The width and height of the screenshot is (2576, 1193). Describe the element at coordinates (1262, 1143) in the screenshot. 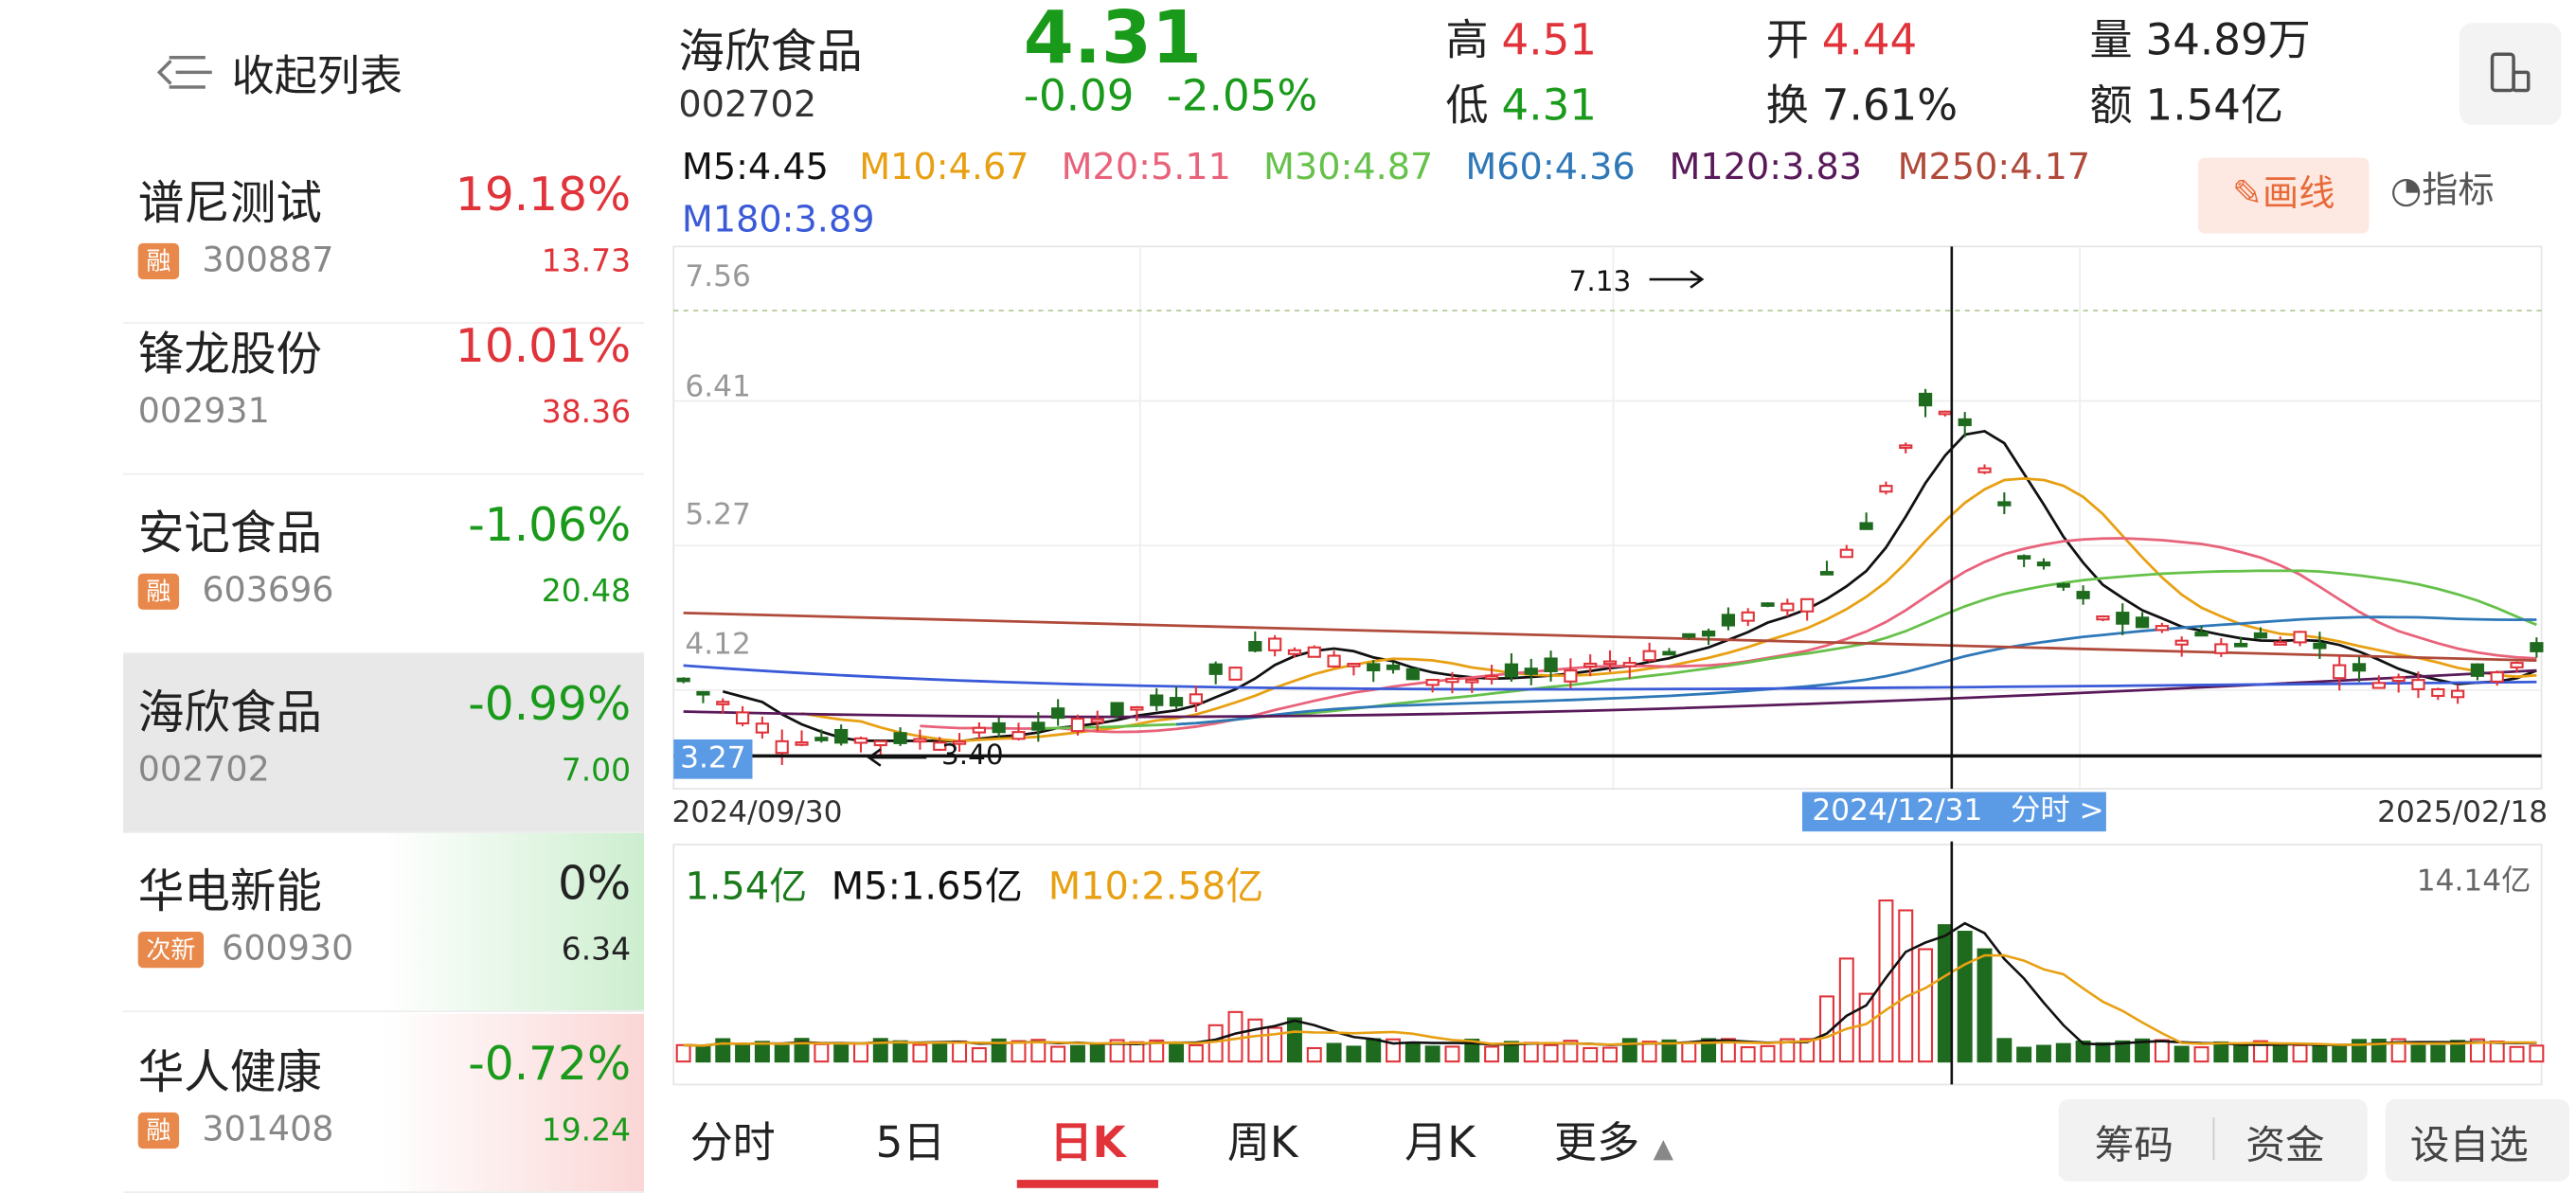

I see `tab-weekly-k: 周K` at that location.